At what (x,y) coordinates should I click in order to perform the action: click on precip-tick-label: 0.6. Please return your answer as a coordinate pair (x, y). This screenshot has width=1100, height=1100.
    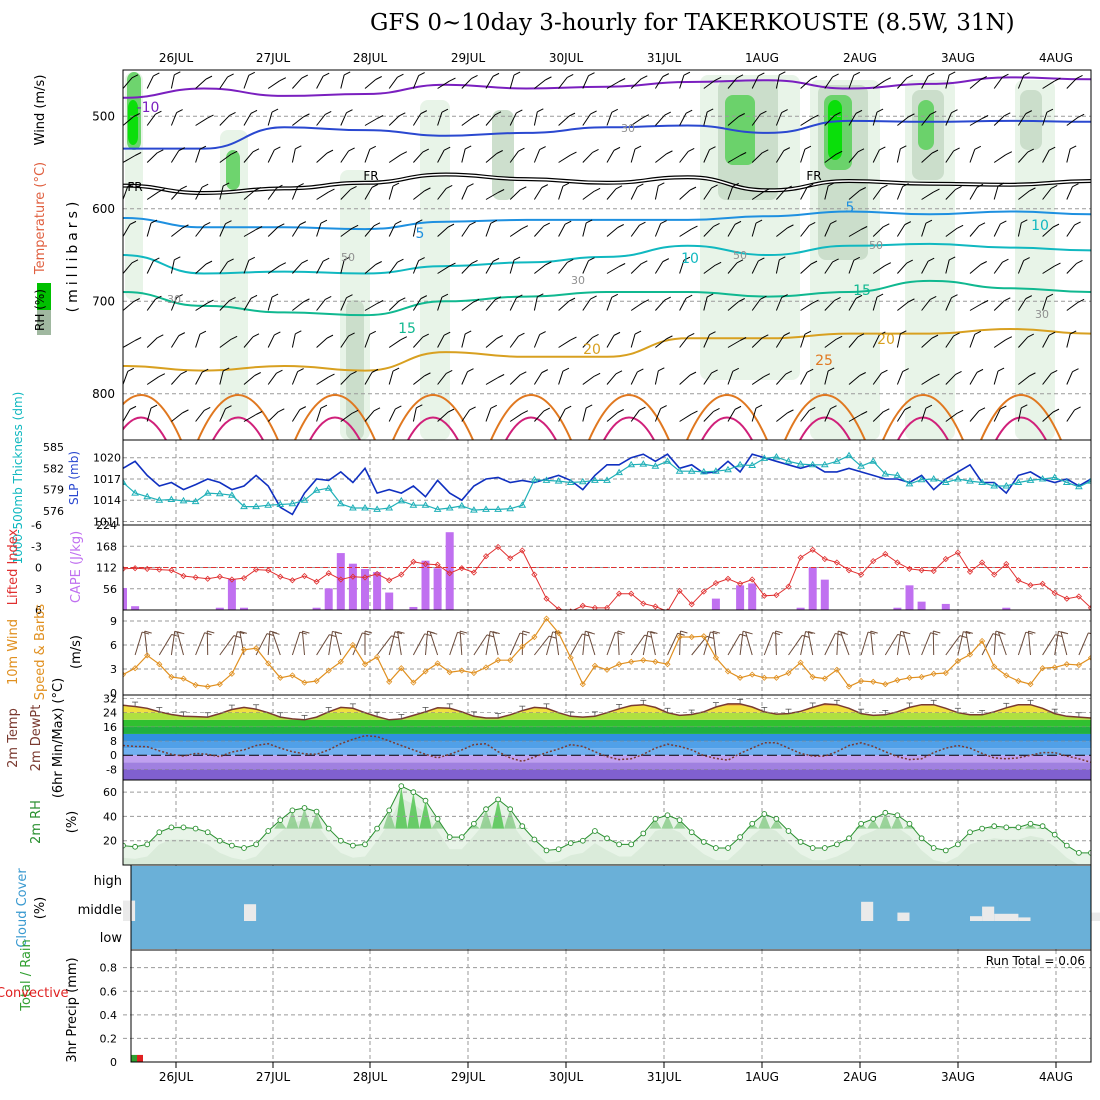
    Looking at the image, I should click on (109, 991).